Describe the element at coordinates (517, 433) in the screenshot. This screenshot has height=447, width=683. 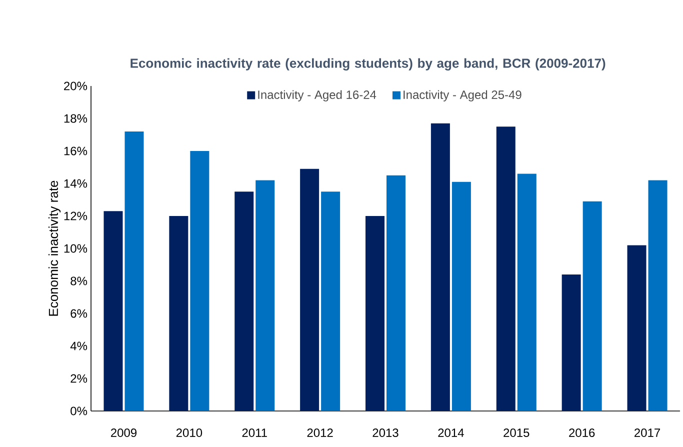
I see `x-tick-label: 2015` at that location.